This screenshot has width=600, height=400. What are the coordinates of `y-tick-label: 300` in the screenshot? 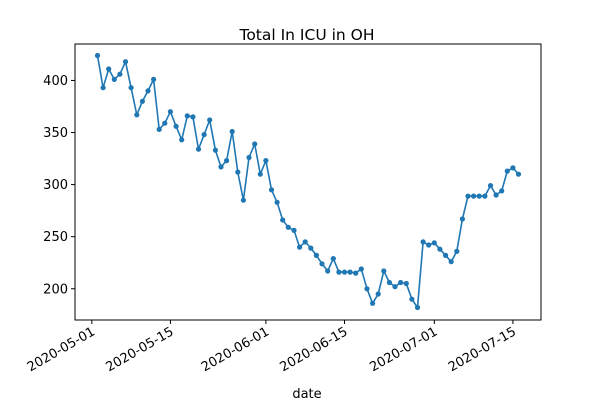 It's located at (55, 185).